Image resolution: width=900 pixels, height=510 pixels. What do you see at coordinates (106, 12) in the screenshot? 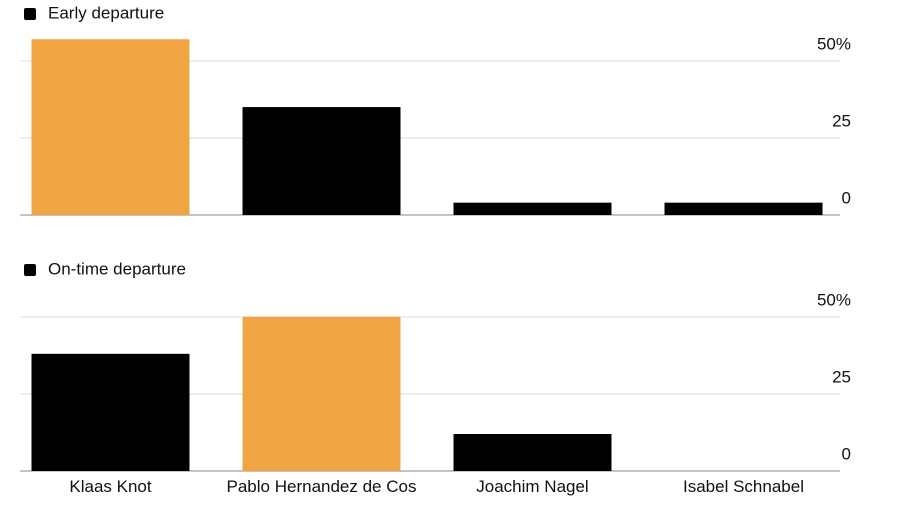
I see `legend-label: Early departure` at bounding box center [106, 12].